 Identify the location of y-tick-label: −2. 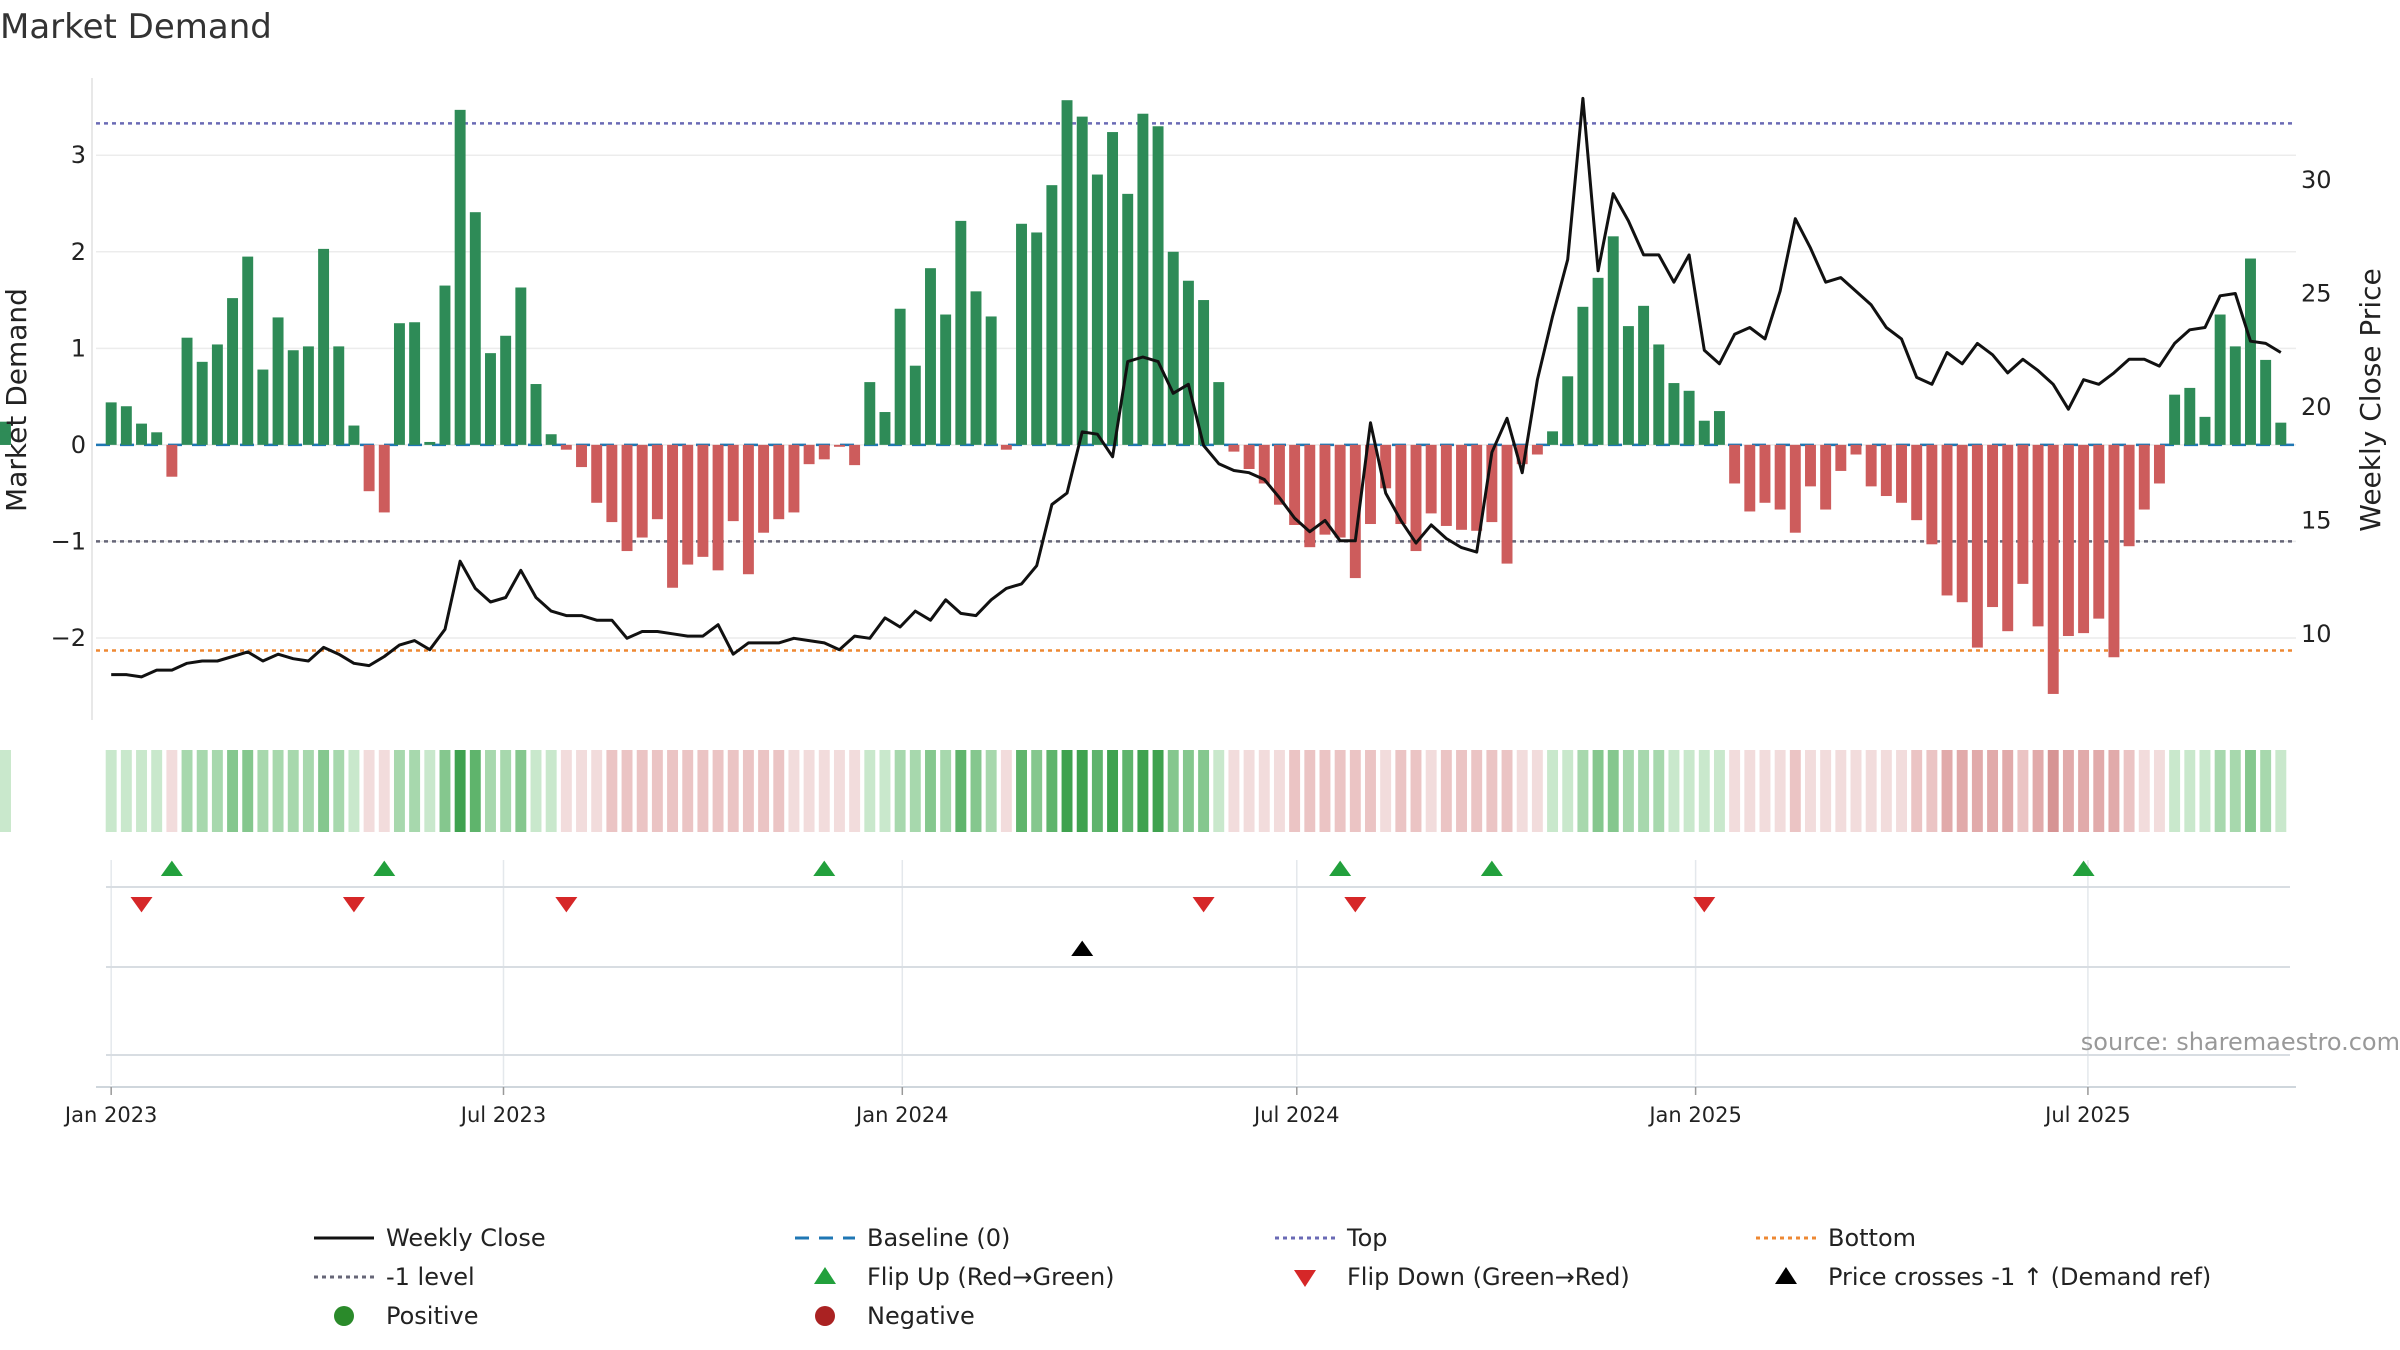
(68, 638).